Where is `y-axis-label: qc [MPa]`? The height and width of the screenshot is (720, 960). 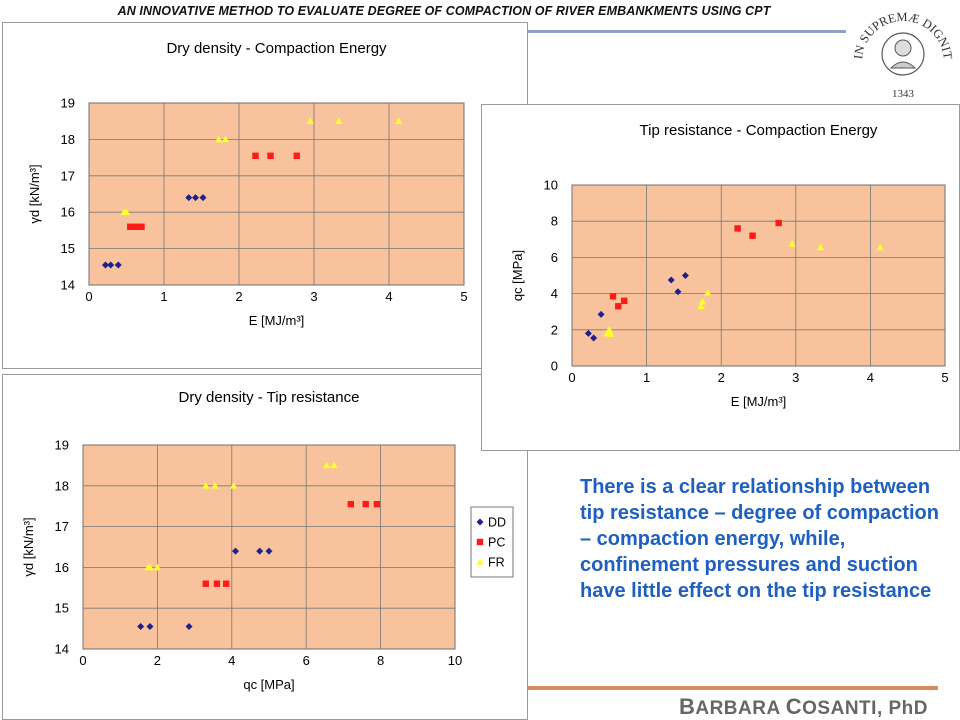 y-axis-label: qc [MPa] is located at coordinates (517, 275).